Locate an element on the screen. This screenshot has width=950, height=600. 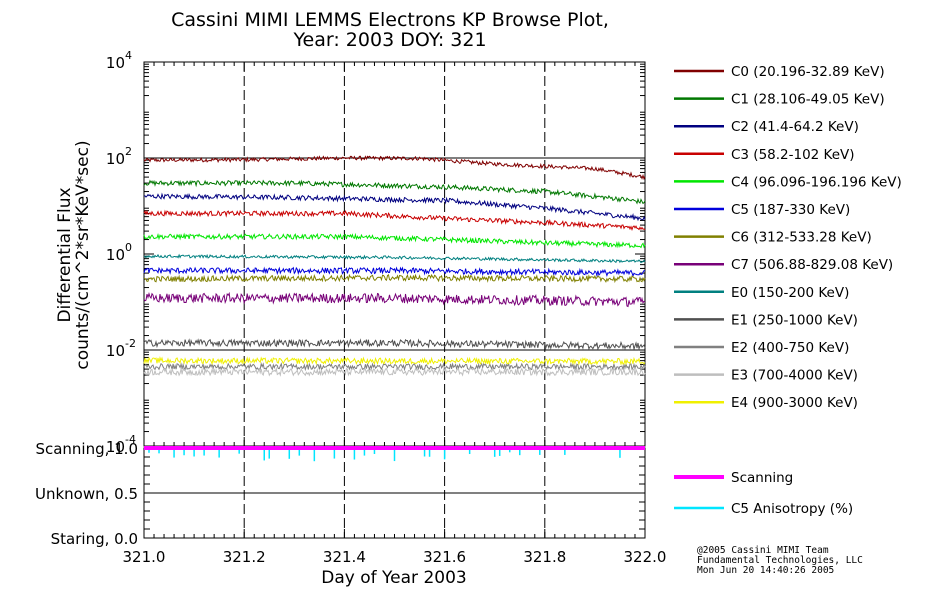
y-tick-exponent: 2 is located at coordinates (128, 151).